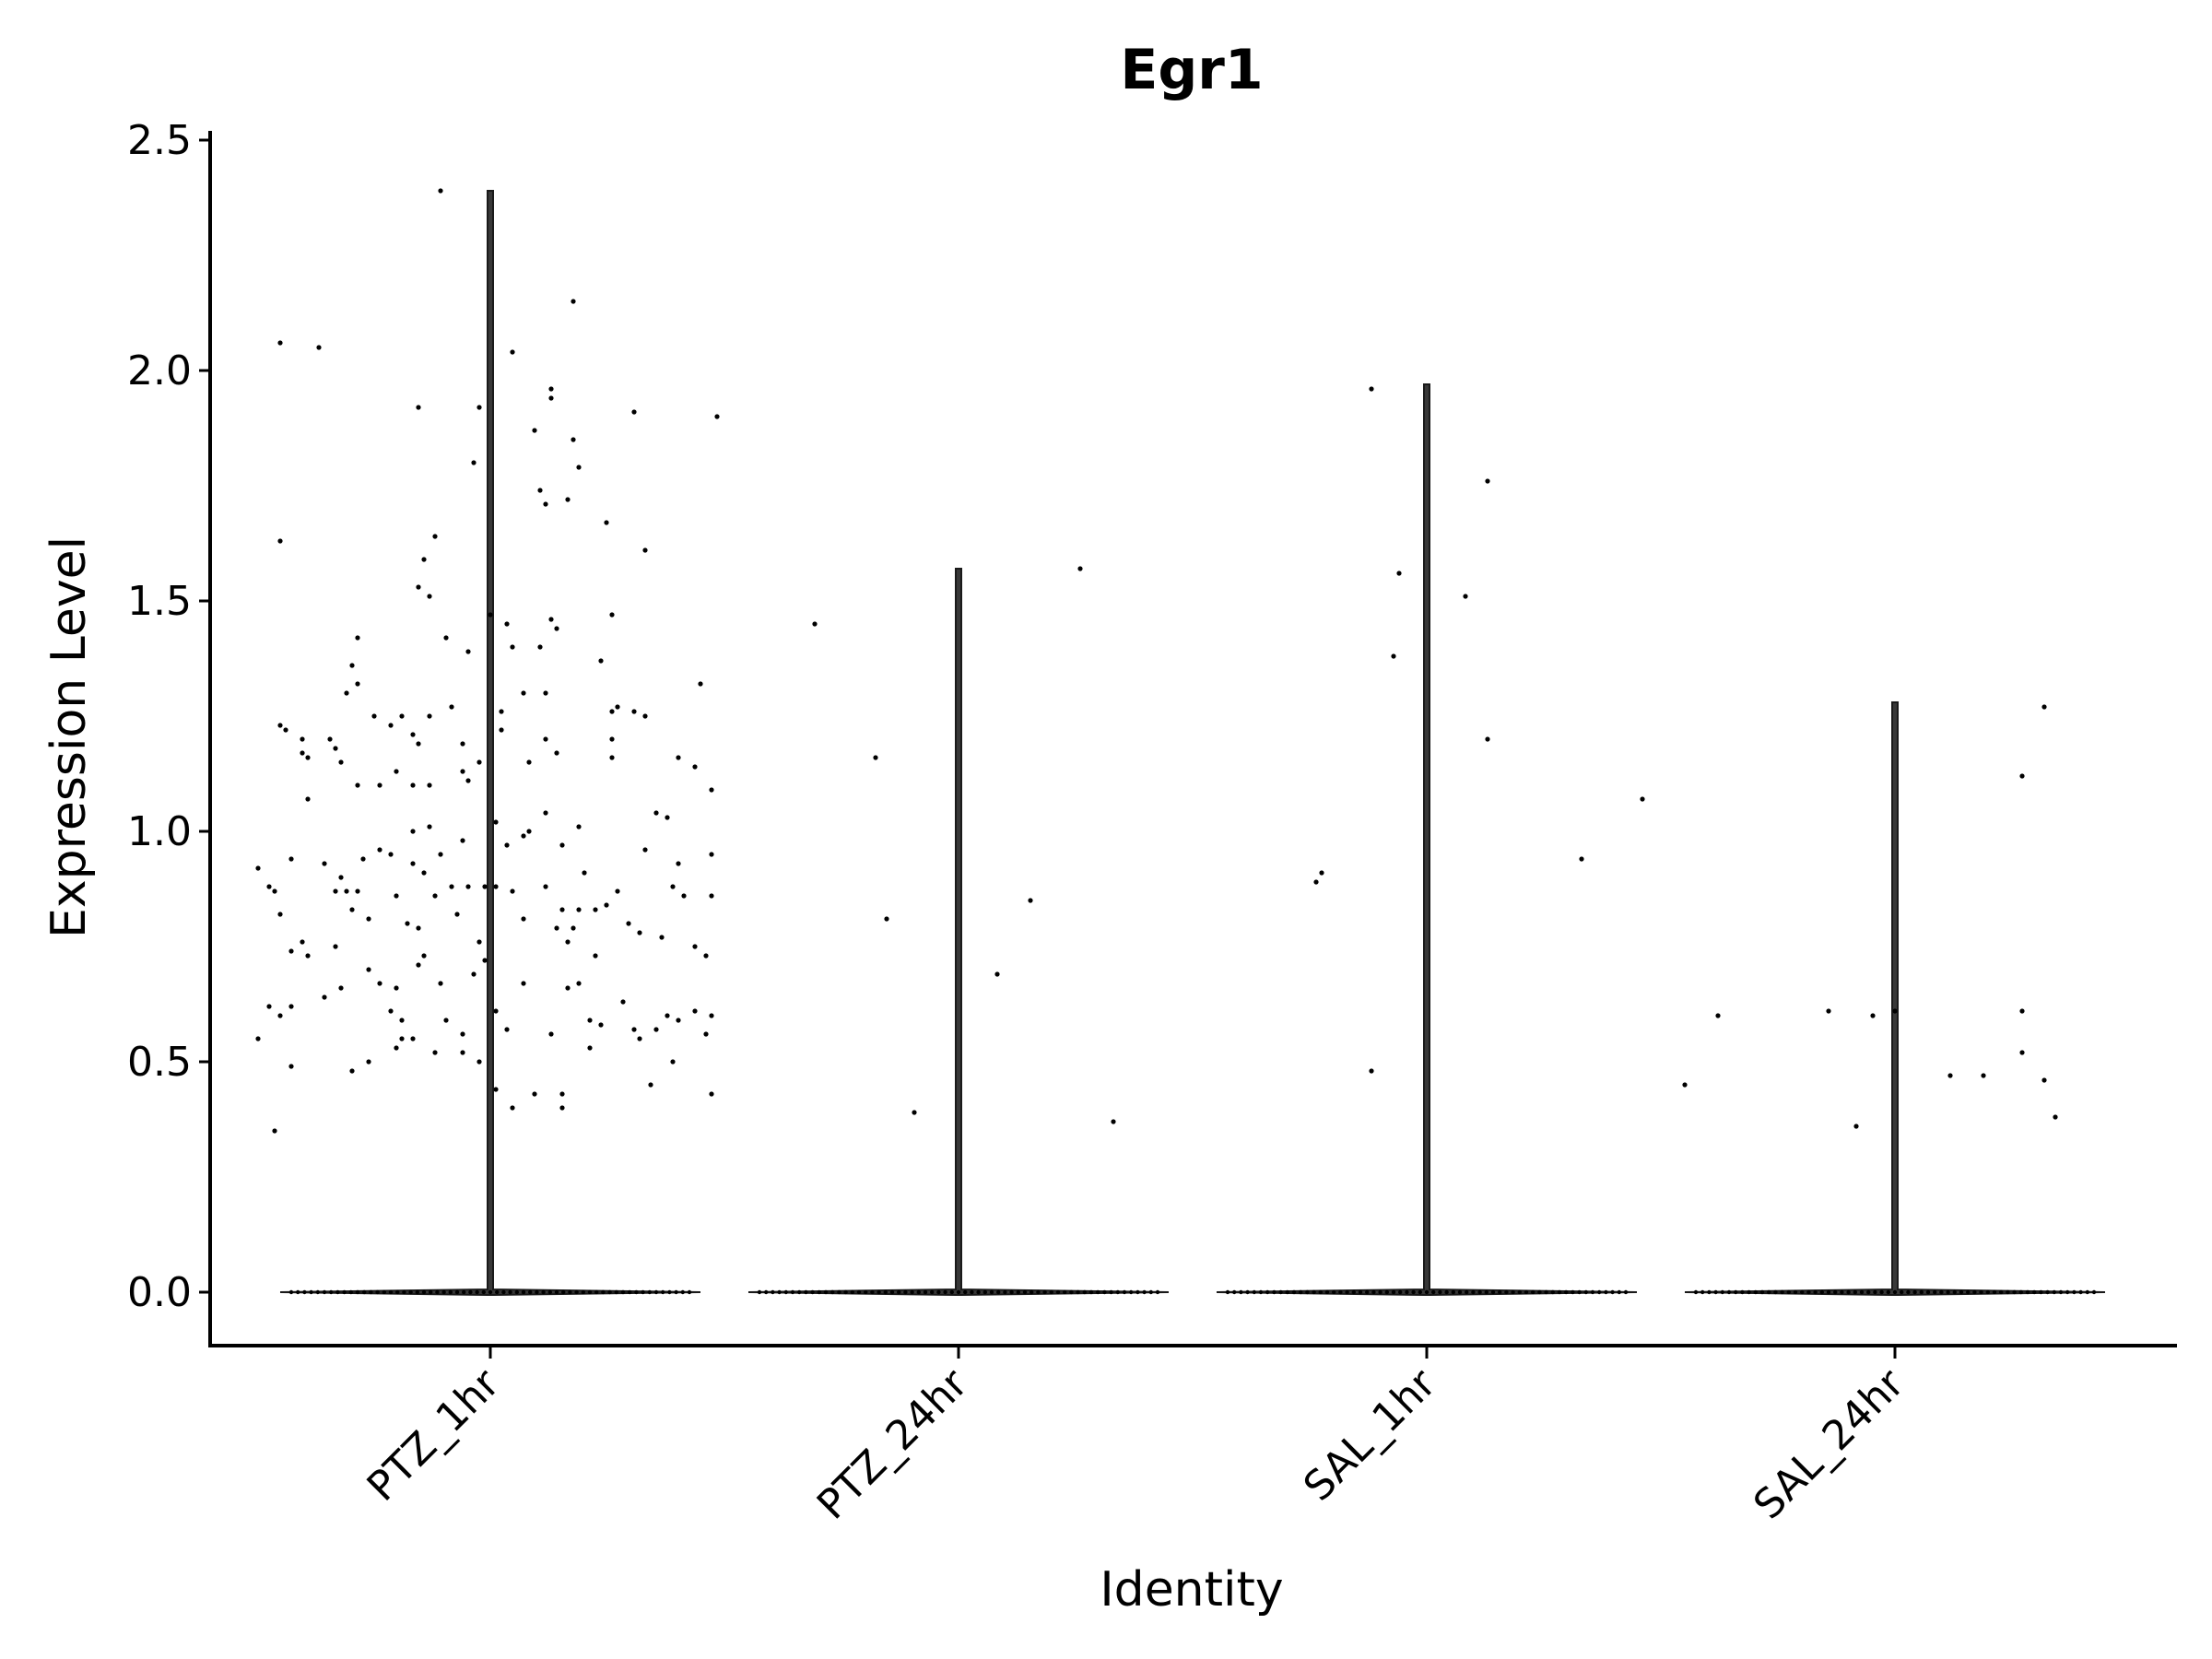 The image size is (2212, 1659). Describe the element at coordinates (1136, 1437) in the screenshot. I see `x-axis-ticks: PTZ_1hr PTZ_24hr SAL_1hr SAL_24hr` at that location.